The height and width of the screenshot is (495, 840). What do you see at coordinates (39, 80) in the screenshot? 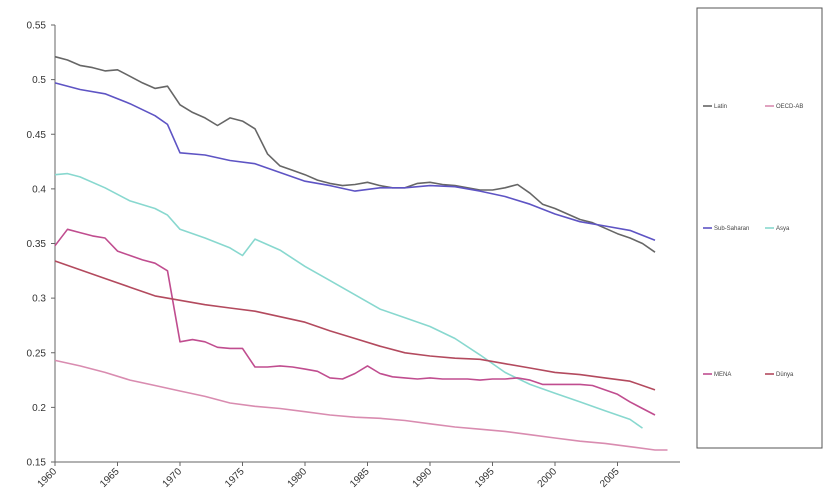
I see `y-tick-label: 0.5` at bounding box center [39, 80].